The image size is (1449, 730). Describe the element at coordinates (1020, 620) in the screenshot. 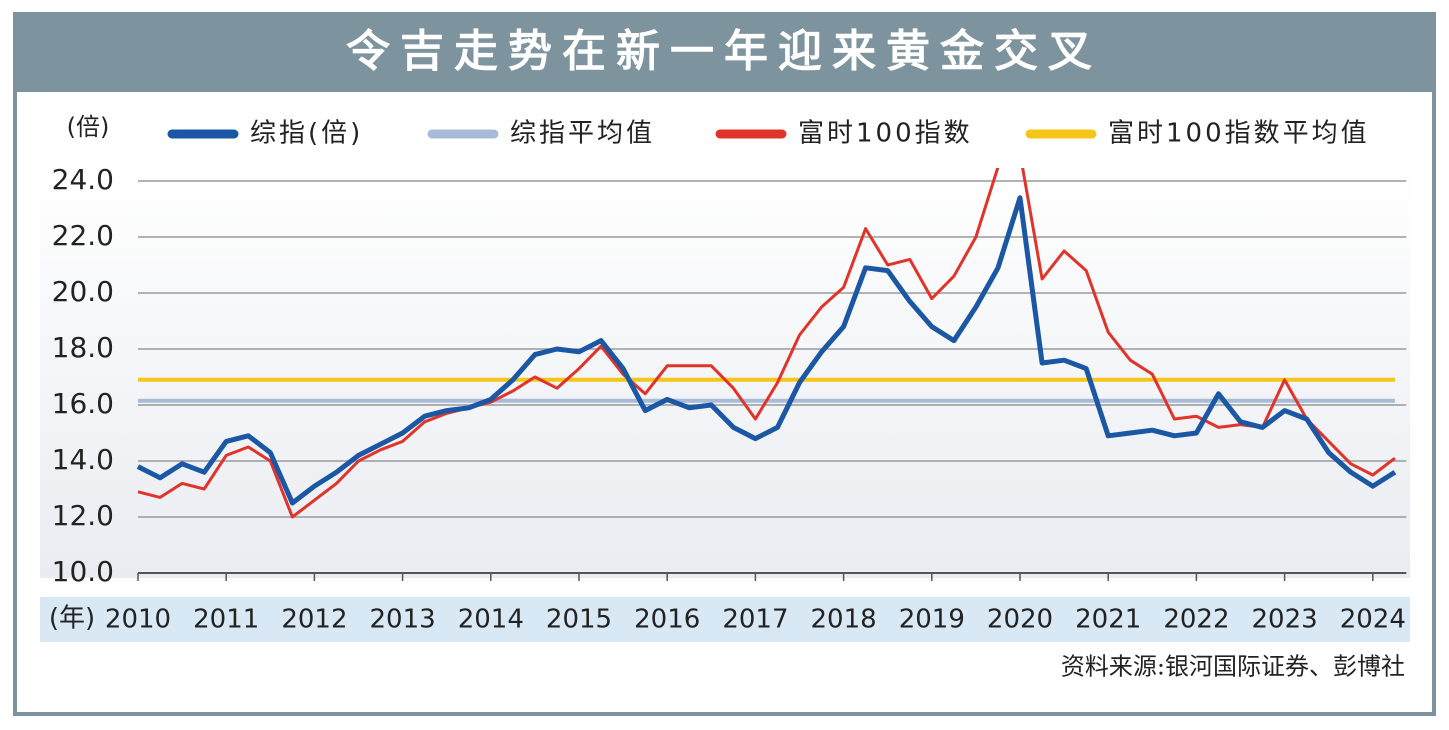

I see `x-tick-label: 2020` at that location.